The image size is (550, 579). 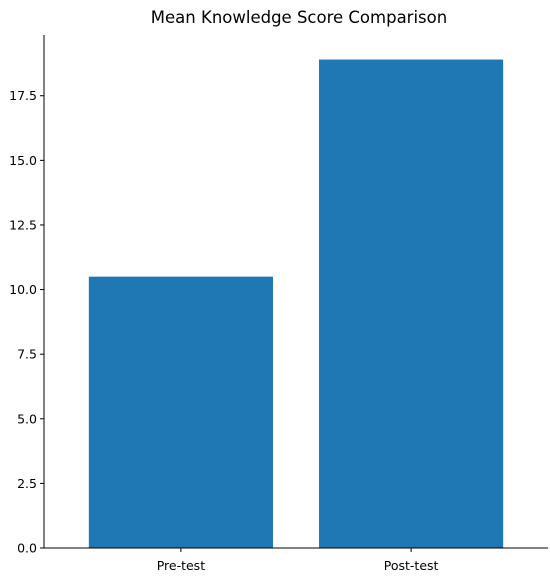 I want to click on y-tick-label: 17.5, so click(x=23, y=95).